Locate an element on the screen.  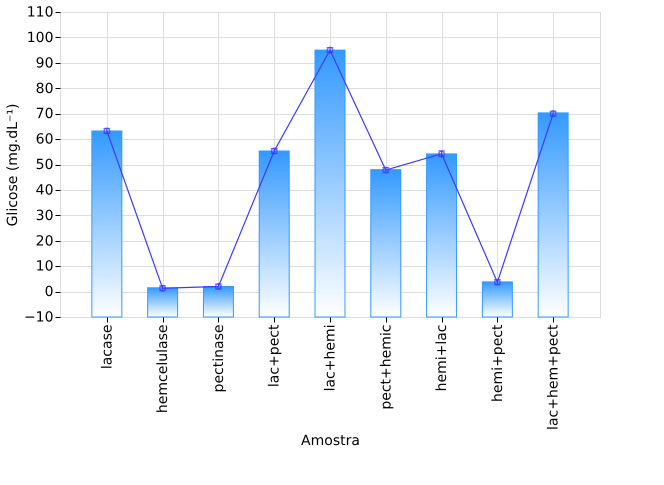
x-tick-label: lacase is located at coordinates (107, 347).